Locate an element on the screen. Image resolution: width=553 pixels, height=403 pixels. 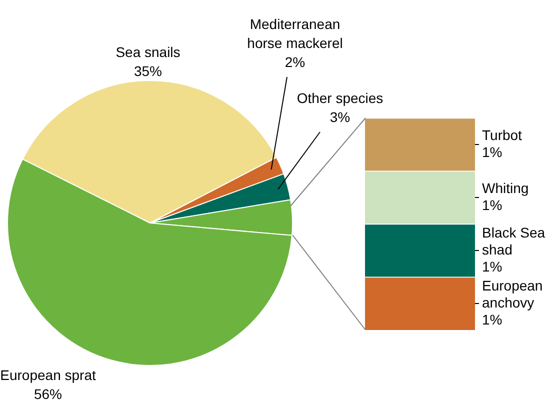
slice-label: Other species is located at coordinates (340, 98).